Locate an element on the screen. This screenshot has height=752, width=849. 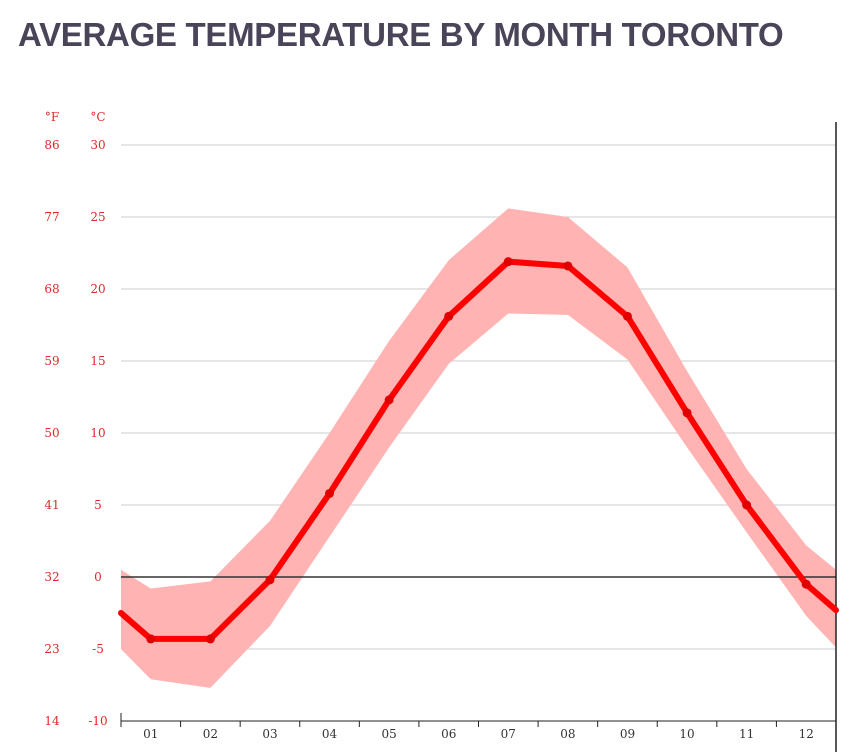
x-tick-label: 02 is located at coordinates (210, 734).